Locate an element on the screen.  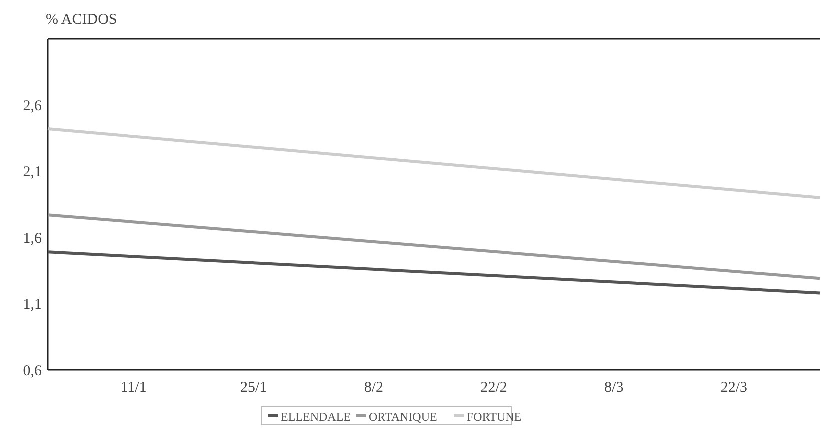
x-tick-label: 22/2 is located at coordinates (494, 388).